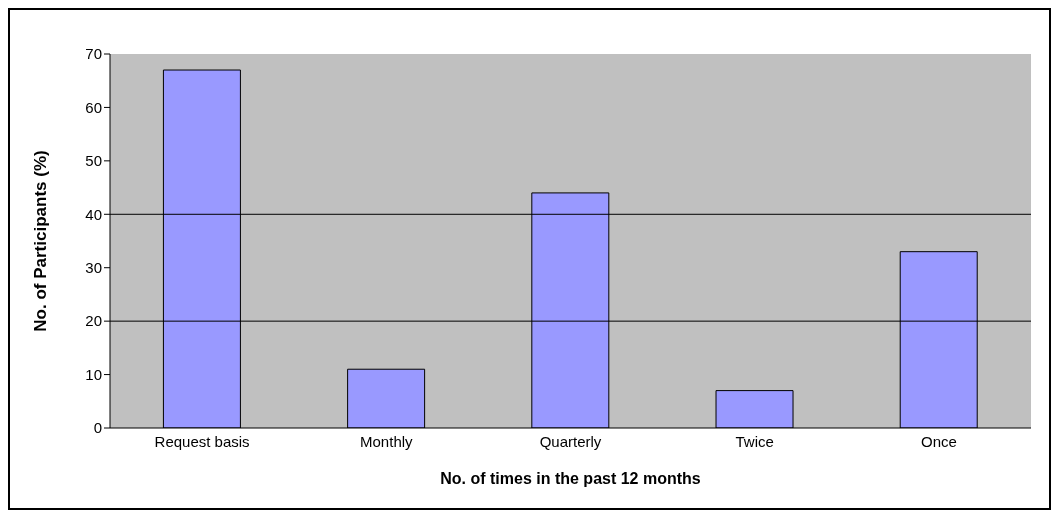  Describe the element at coordinates (93, 214) in the screenshot. I see `y-tick-label: 40` at that location.